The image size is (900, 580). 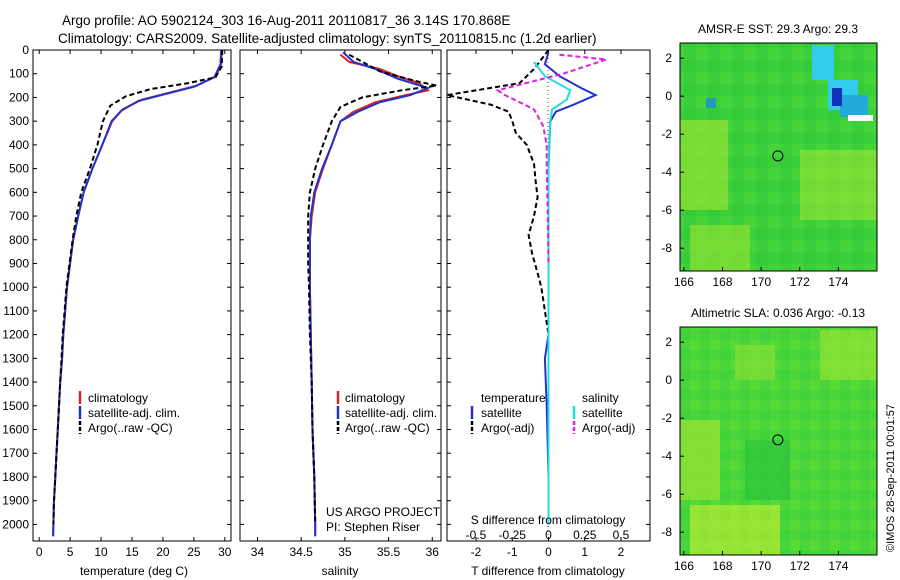 I want to click on x-tick-label: -2, so click(x=476, y=552).